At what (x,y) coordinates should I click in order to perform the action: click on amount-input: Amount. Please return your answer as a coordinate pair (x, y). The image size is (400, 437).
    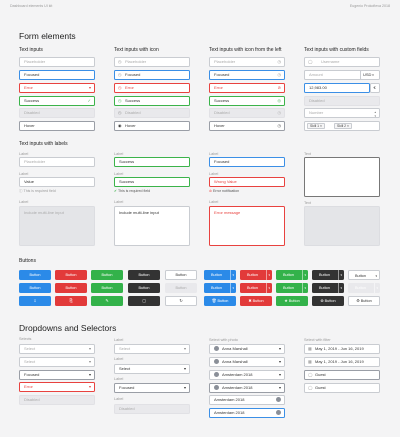
    Looking at the image, I should click on (333, 75).